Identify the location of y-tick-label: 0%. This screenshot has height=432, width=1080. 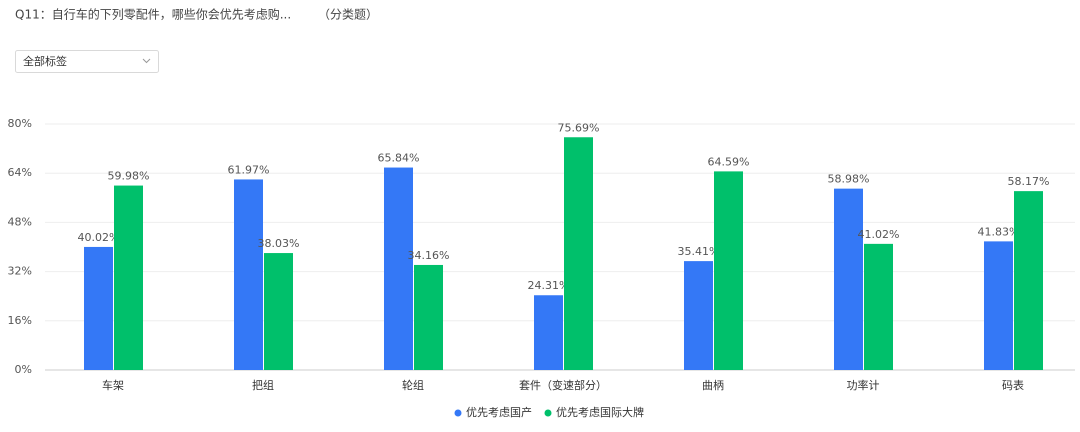
(23, 369).